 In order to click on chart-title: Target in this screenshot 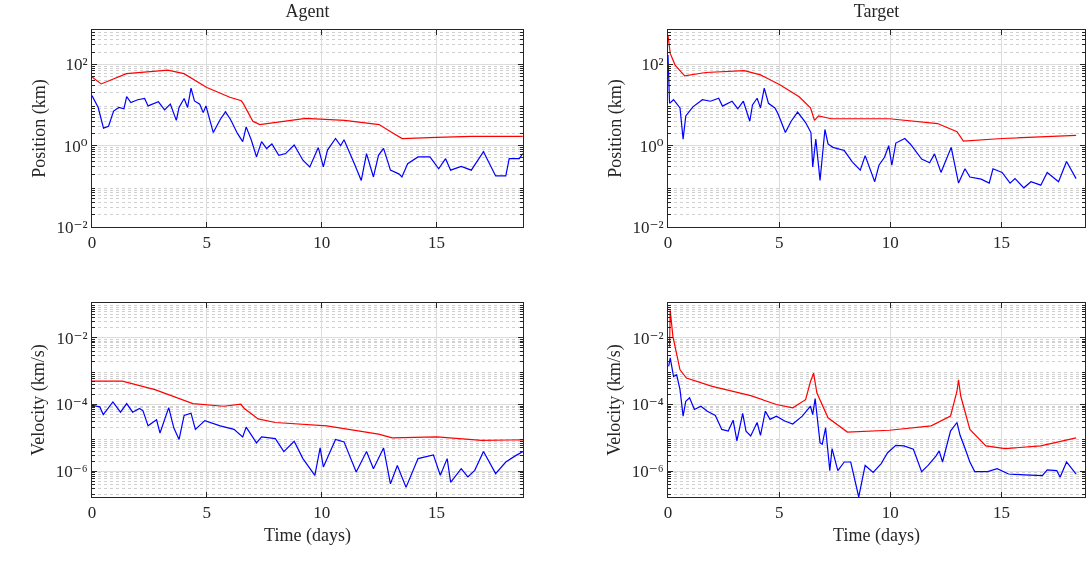, I will do `click(876, 10)`.